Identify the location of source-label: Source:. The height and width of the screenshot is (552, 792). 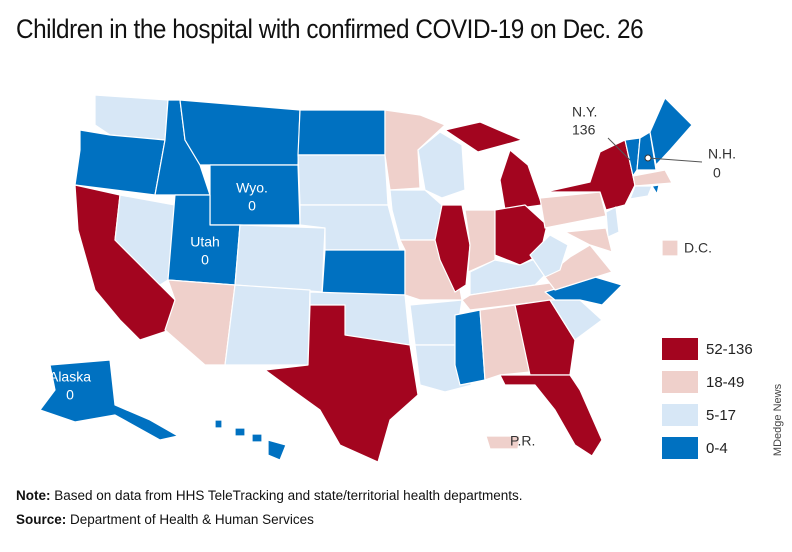
(41, 519).